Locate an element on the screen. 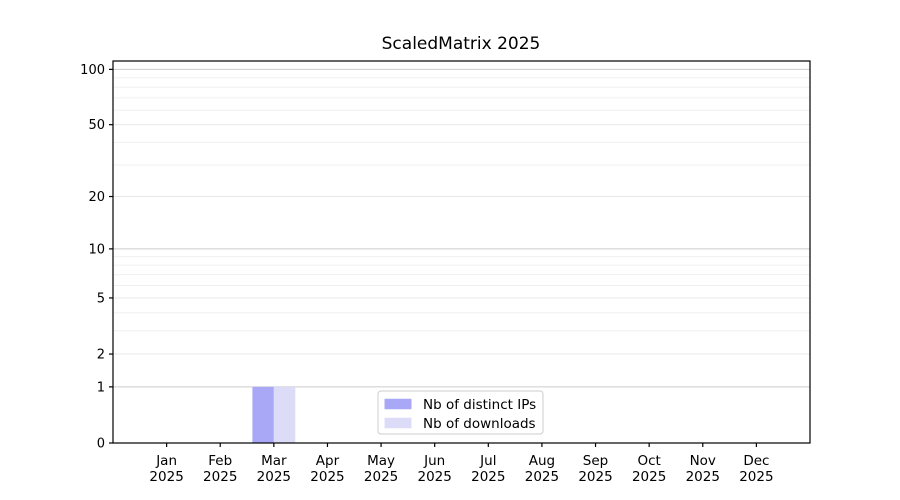 Image resolution: width=900 pixels, height=500 pixels. y-tick-label: 1 is located at coordinates (101, 387).